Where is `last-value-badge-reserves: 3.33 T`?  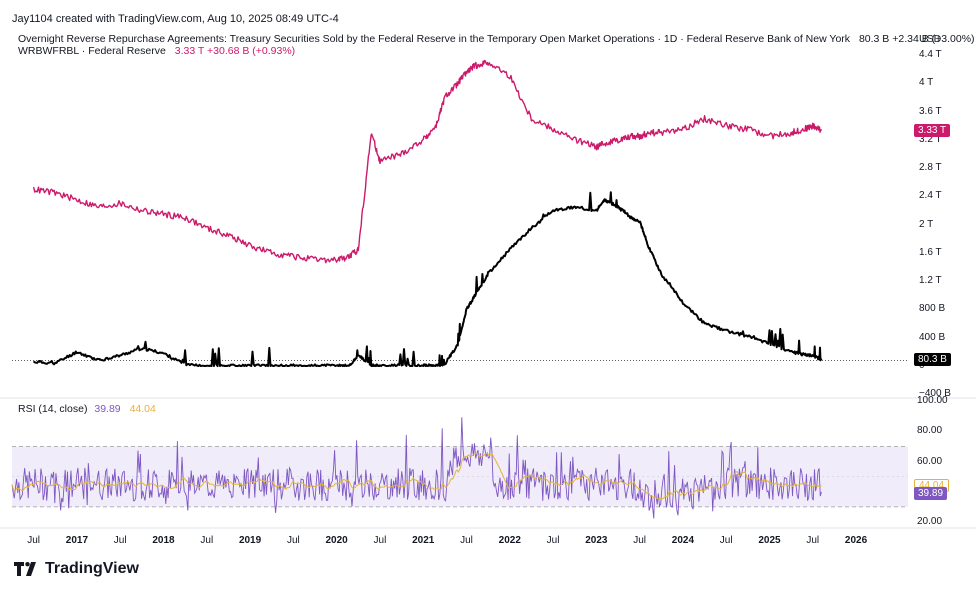
last-value-badge-reserves: 3.33 T is located at coordinates (932, 130).